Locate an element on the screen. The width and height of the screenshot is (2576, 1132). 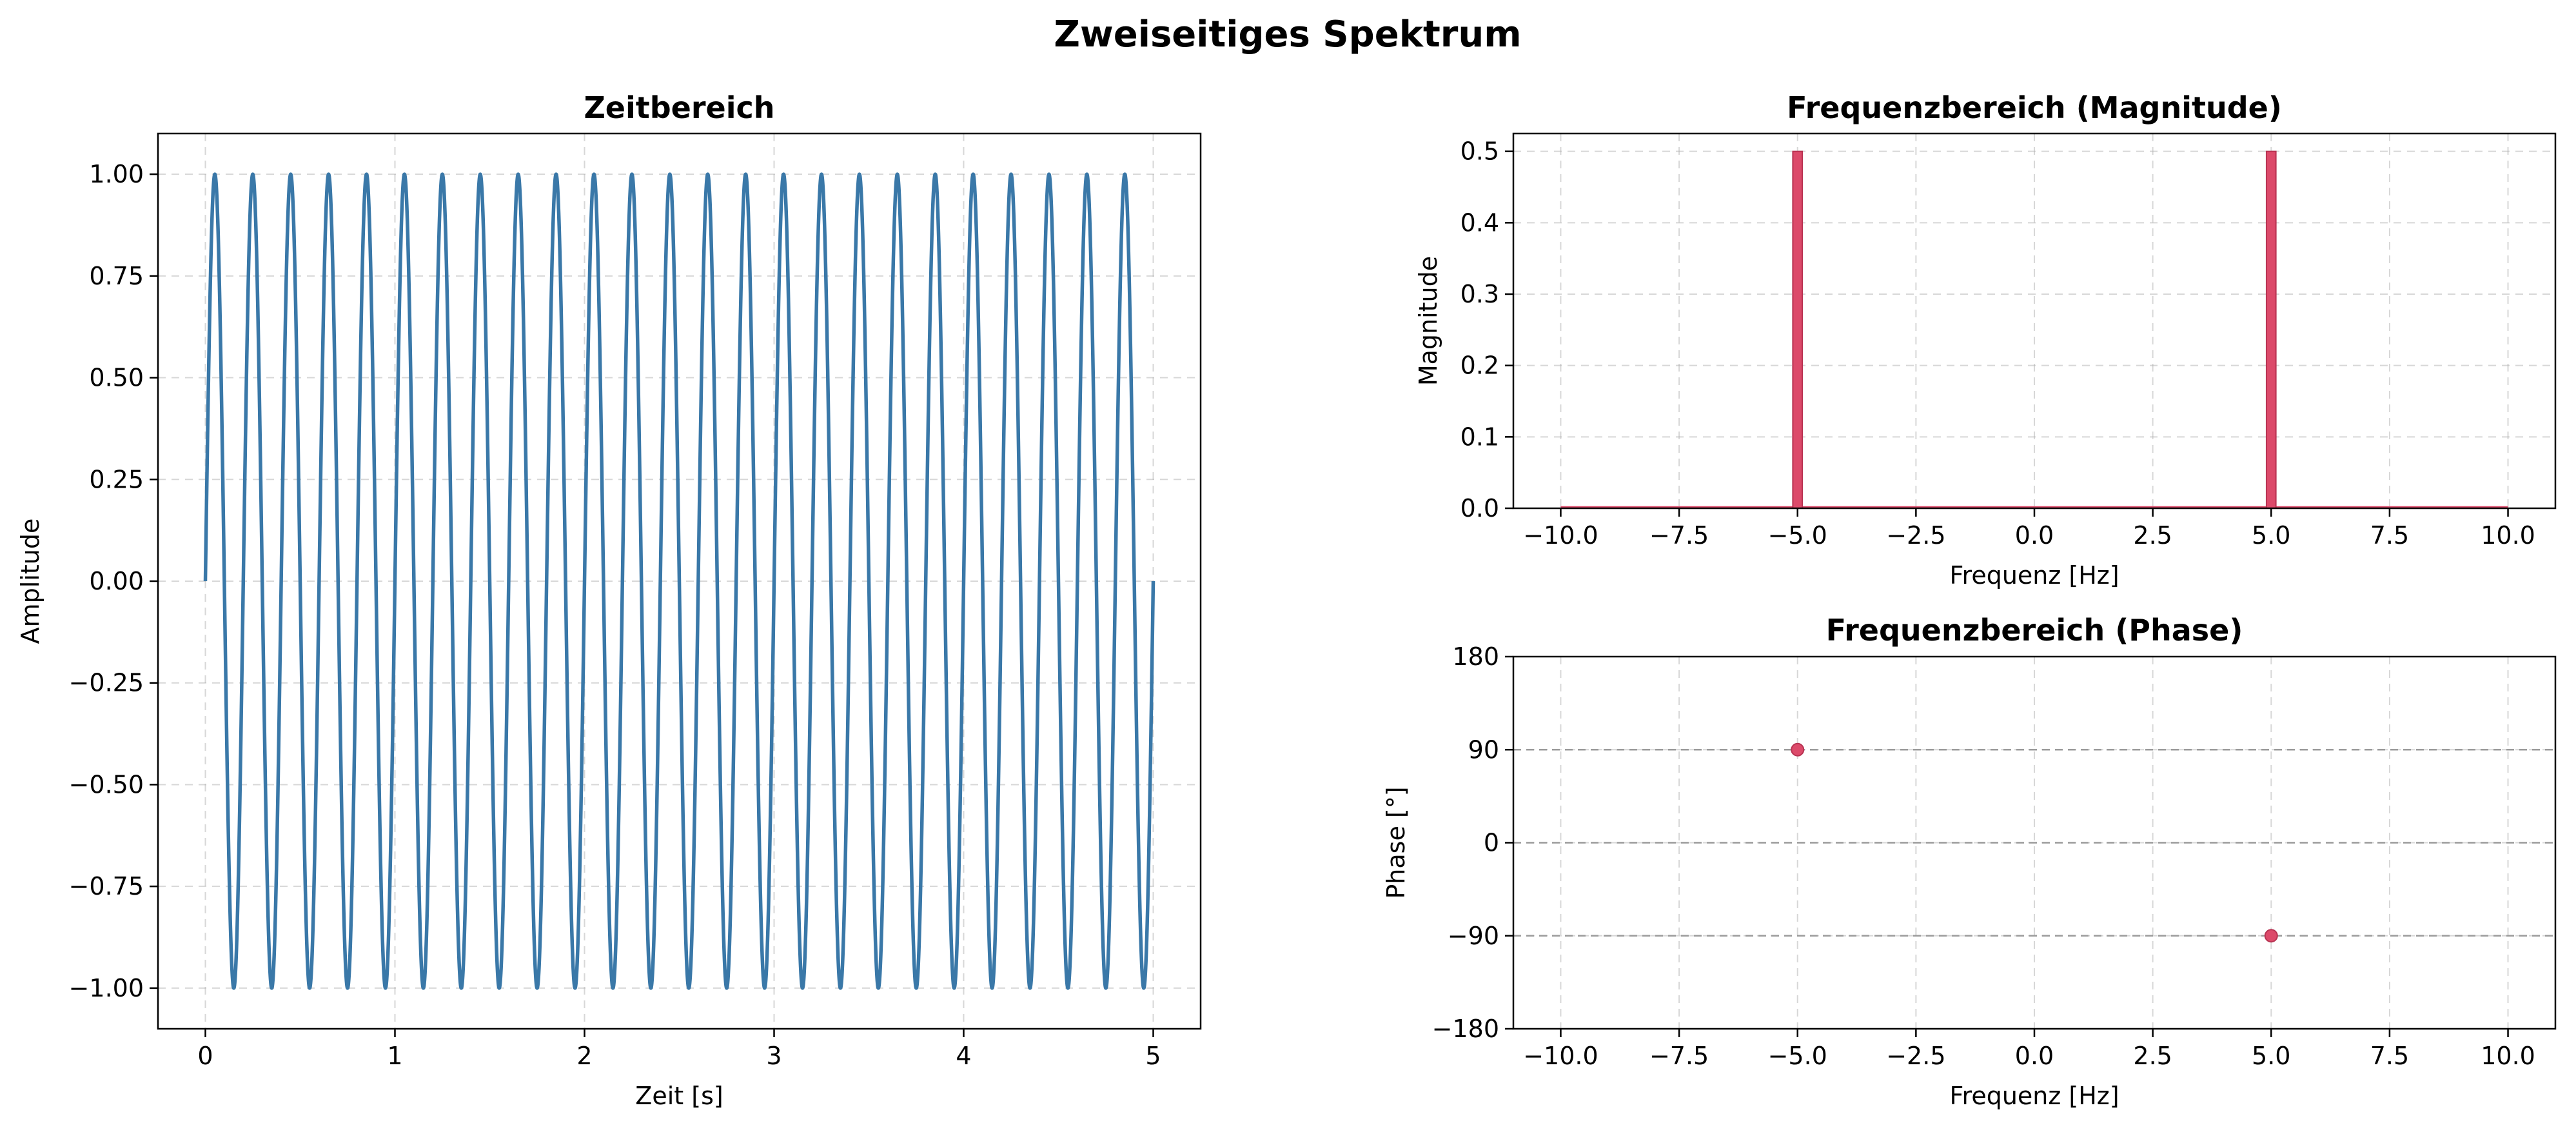
y-tick-label: 90 is located at coordinates (1483, 749).